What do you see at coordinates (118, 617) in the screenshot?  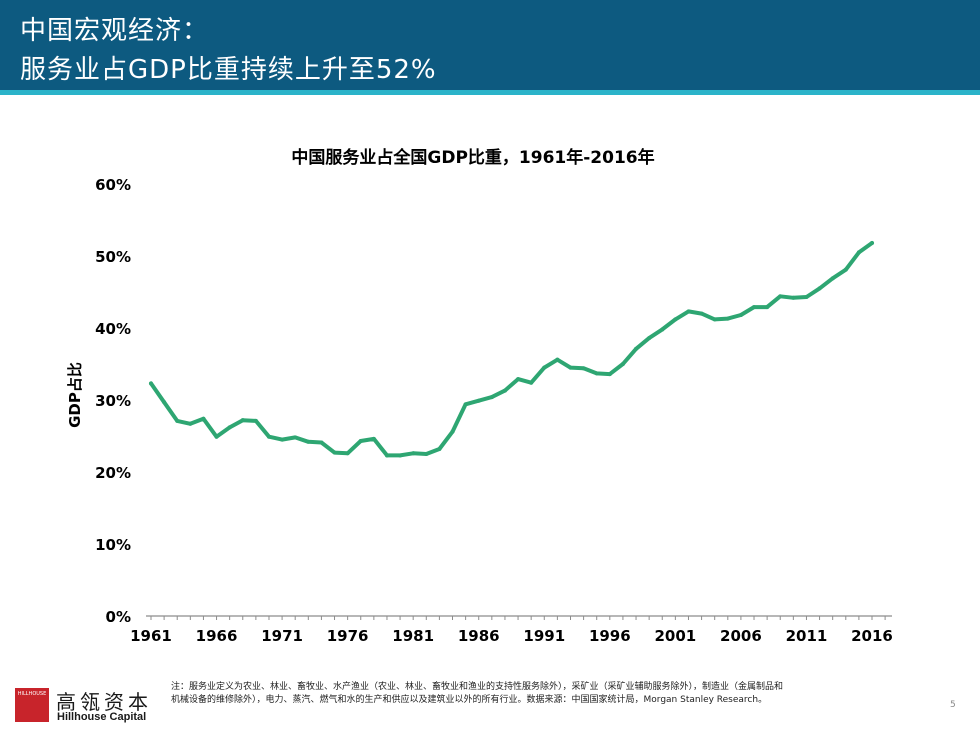 I see `y-tick-label: 0%` at bounding box center [118, 617].